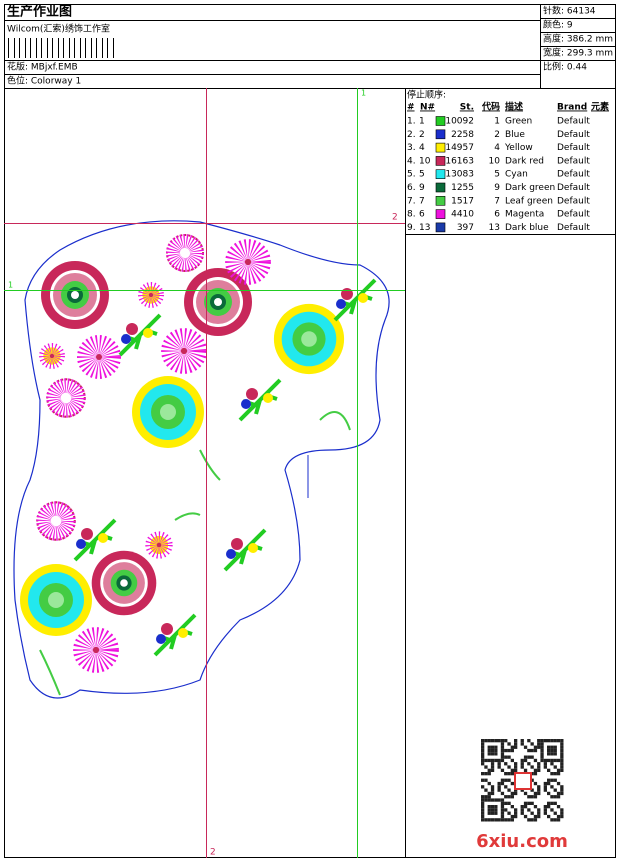 This screenshot has height=860, width=620. I want to click on needle: 5, so click(422, 175).